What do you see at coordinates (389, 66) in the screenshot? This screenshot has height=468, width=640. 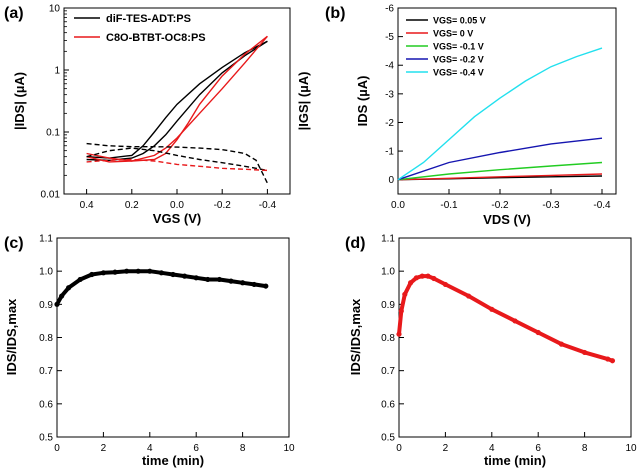 I see `panel-b-ytick-label: -4` at bounding box center [389, 66].